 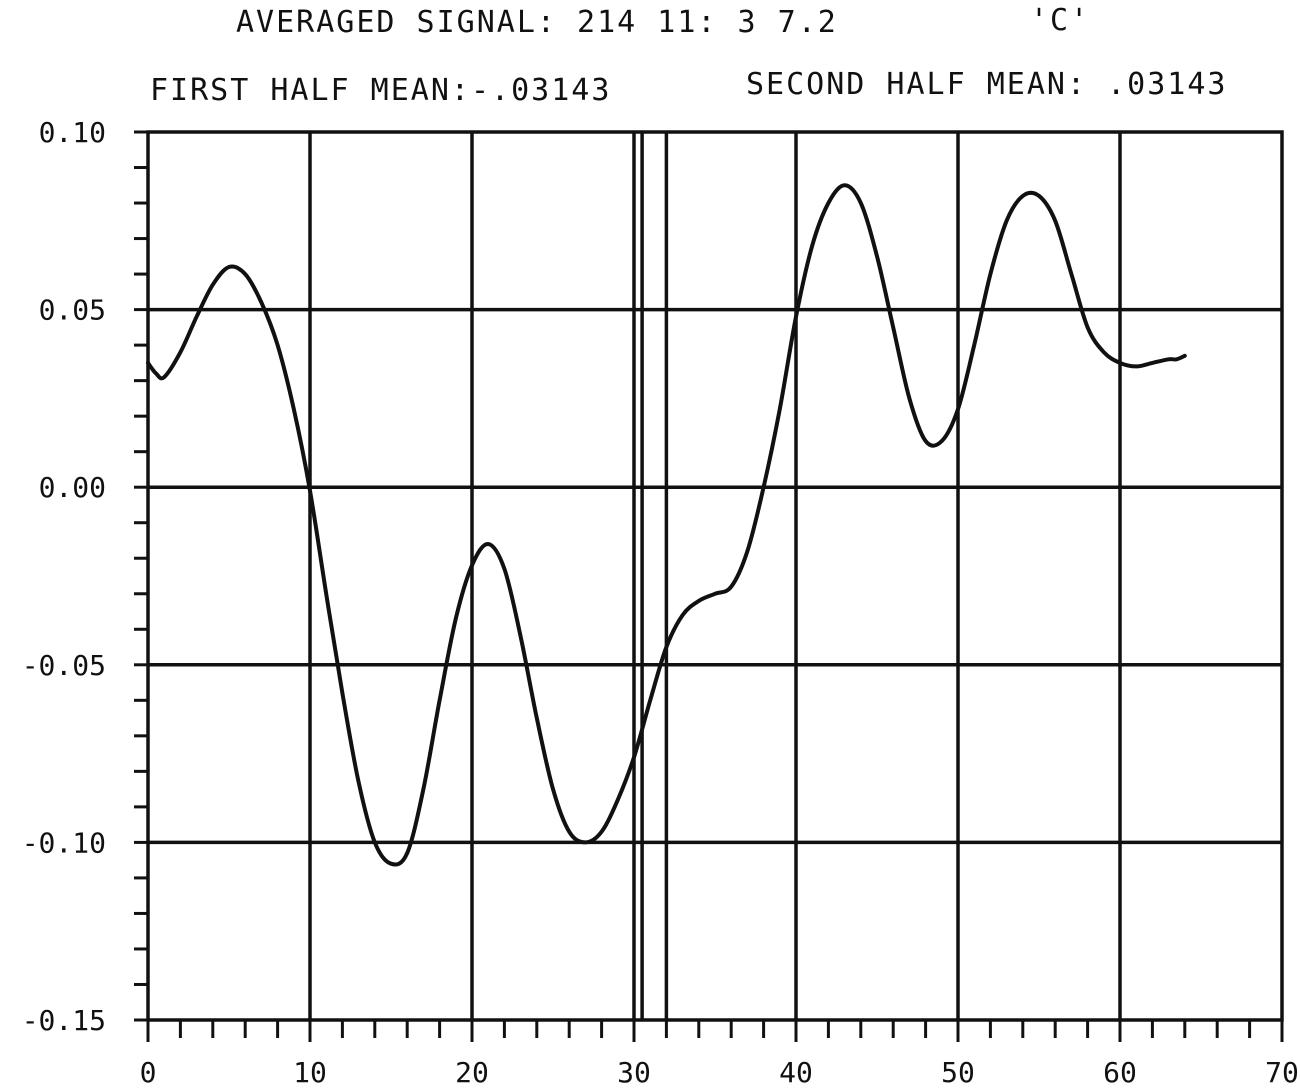 I want to click on x-tick-label: 50, so click(x=958, y=1072).